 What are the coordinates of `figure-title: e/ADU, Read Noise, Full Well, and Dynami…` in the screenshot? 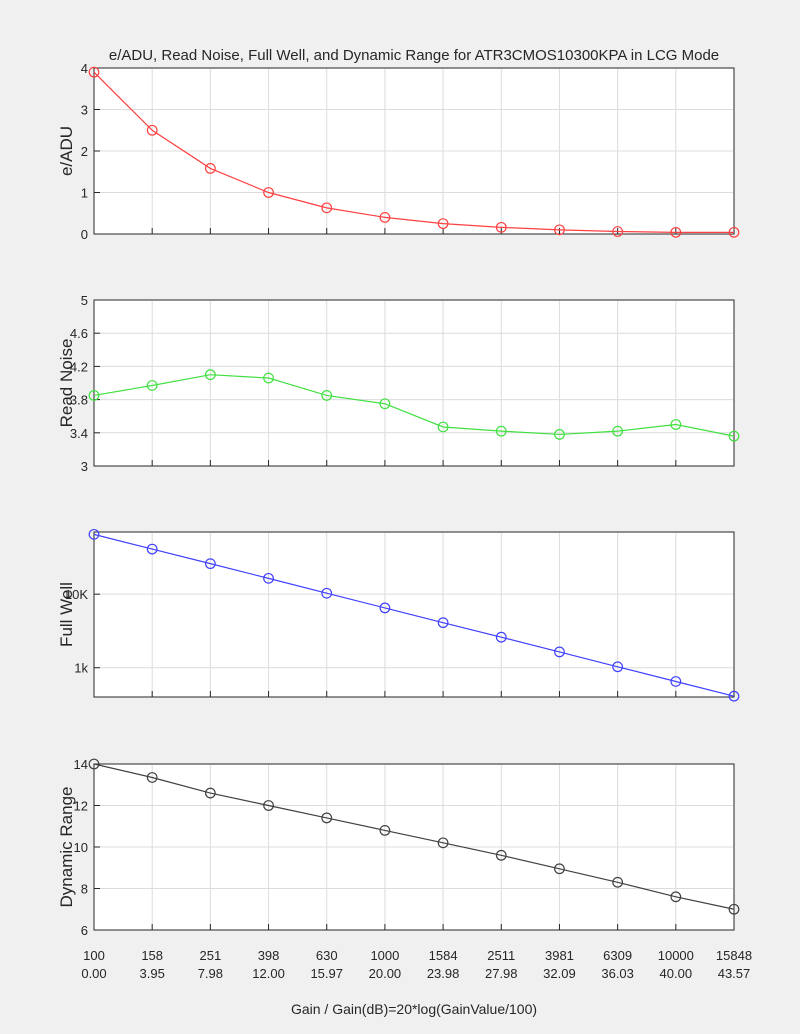 It's located at (414, 55).